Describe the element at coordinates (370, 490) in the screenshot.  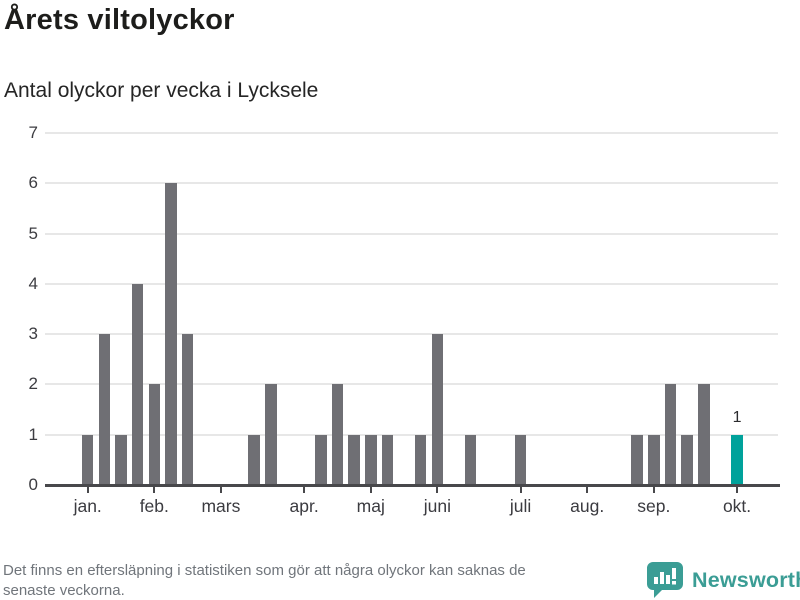
I see `x-tick-maj` at that location.